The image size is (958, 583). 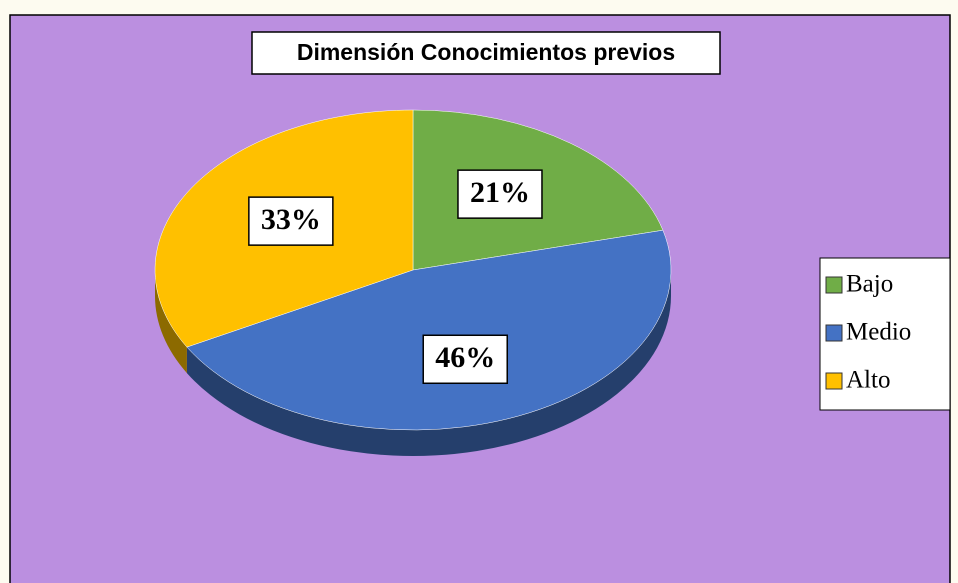 I want to click on value-label: 46%, so click(x=465, y=357).